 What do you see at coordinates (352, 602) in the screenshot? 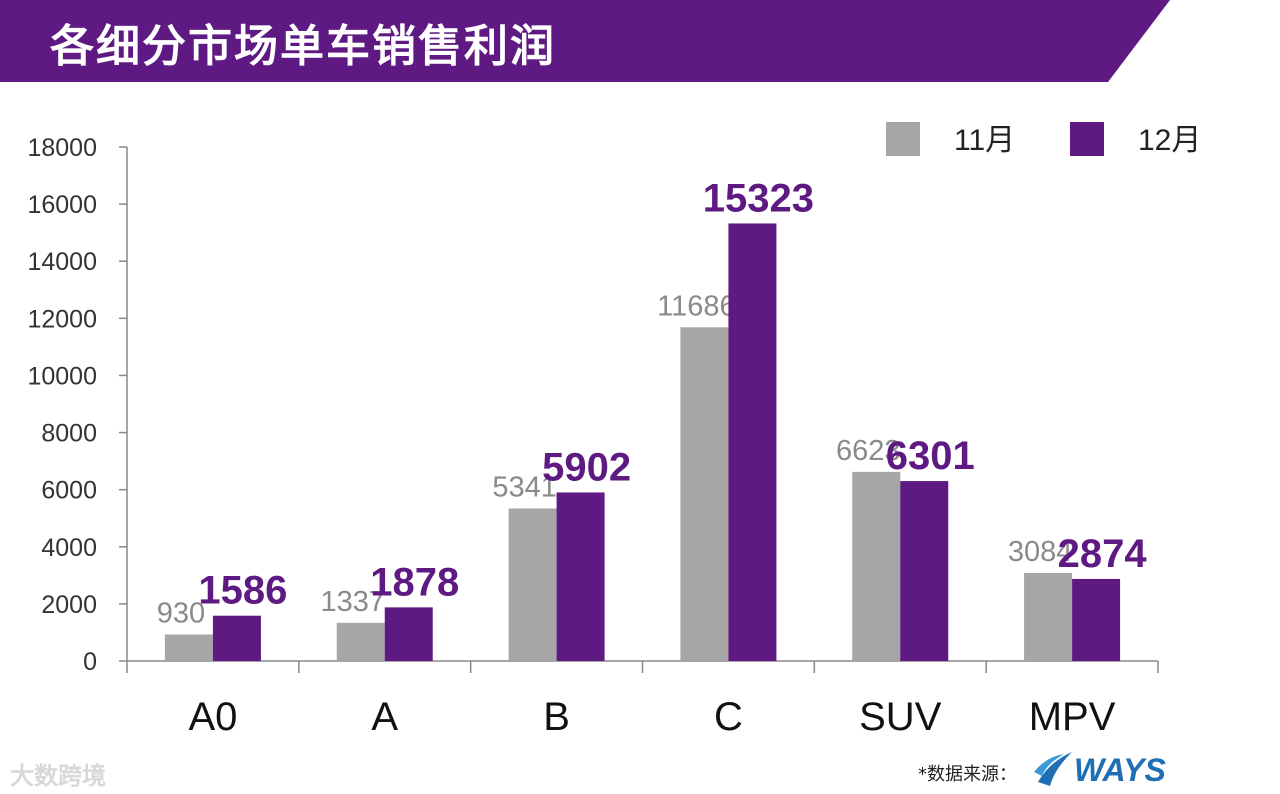
I see `data-label-11: 1337` at bounding box center [352, 602].